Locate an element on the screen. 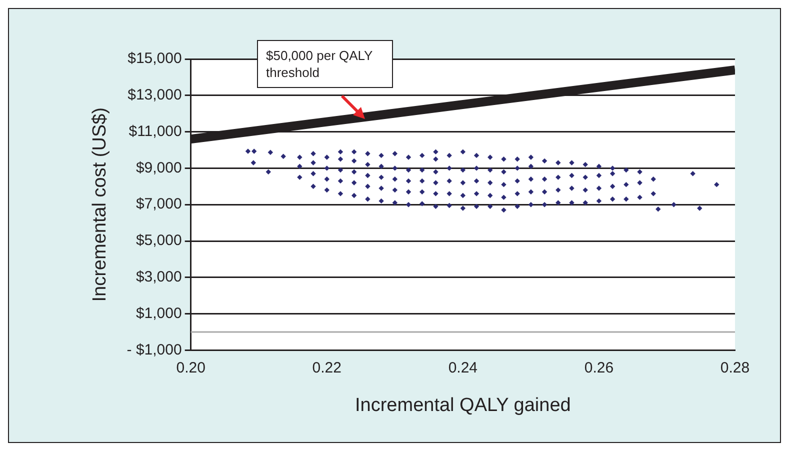 The height and width of the screenshot is (451, 789). y-tick-label: - $1,000 is located at coordinates (154, 349).